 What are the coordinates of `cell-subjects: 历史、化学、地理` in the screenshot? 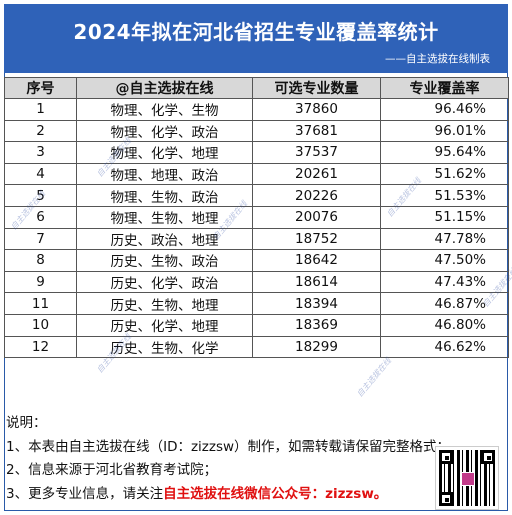 It's located at (164, 325).